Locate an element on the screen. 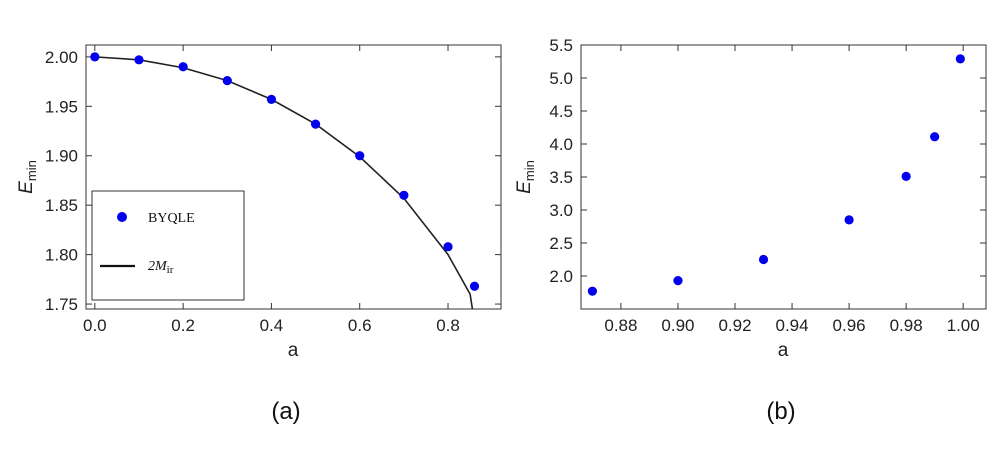  panel-a-x-axis-label: a is located at coordinates (293, 350).